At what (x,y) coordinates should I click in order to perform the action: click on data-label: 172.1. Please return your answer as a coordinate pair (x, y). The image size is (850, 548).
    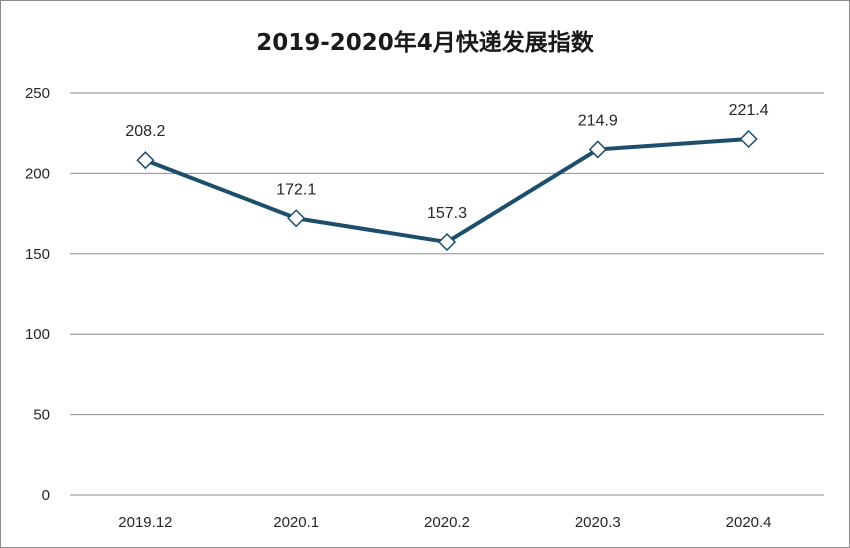
    Looking at the image, I should click on (296, 189).